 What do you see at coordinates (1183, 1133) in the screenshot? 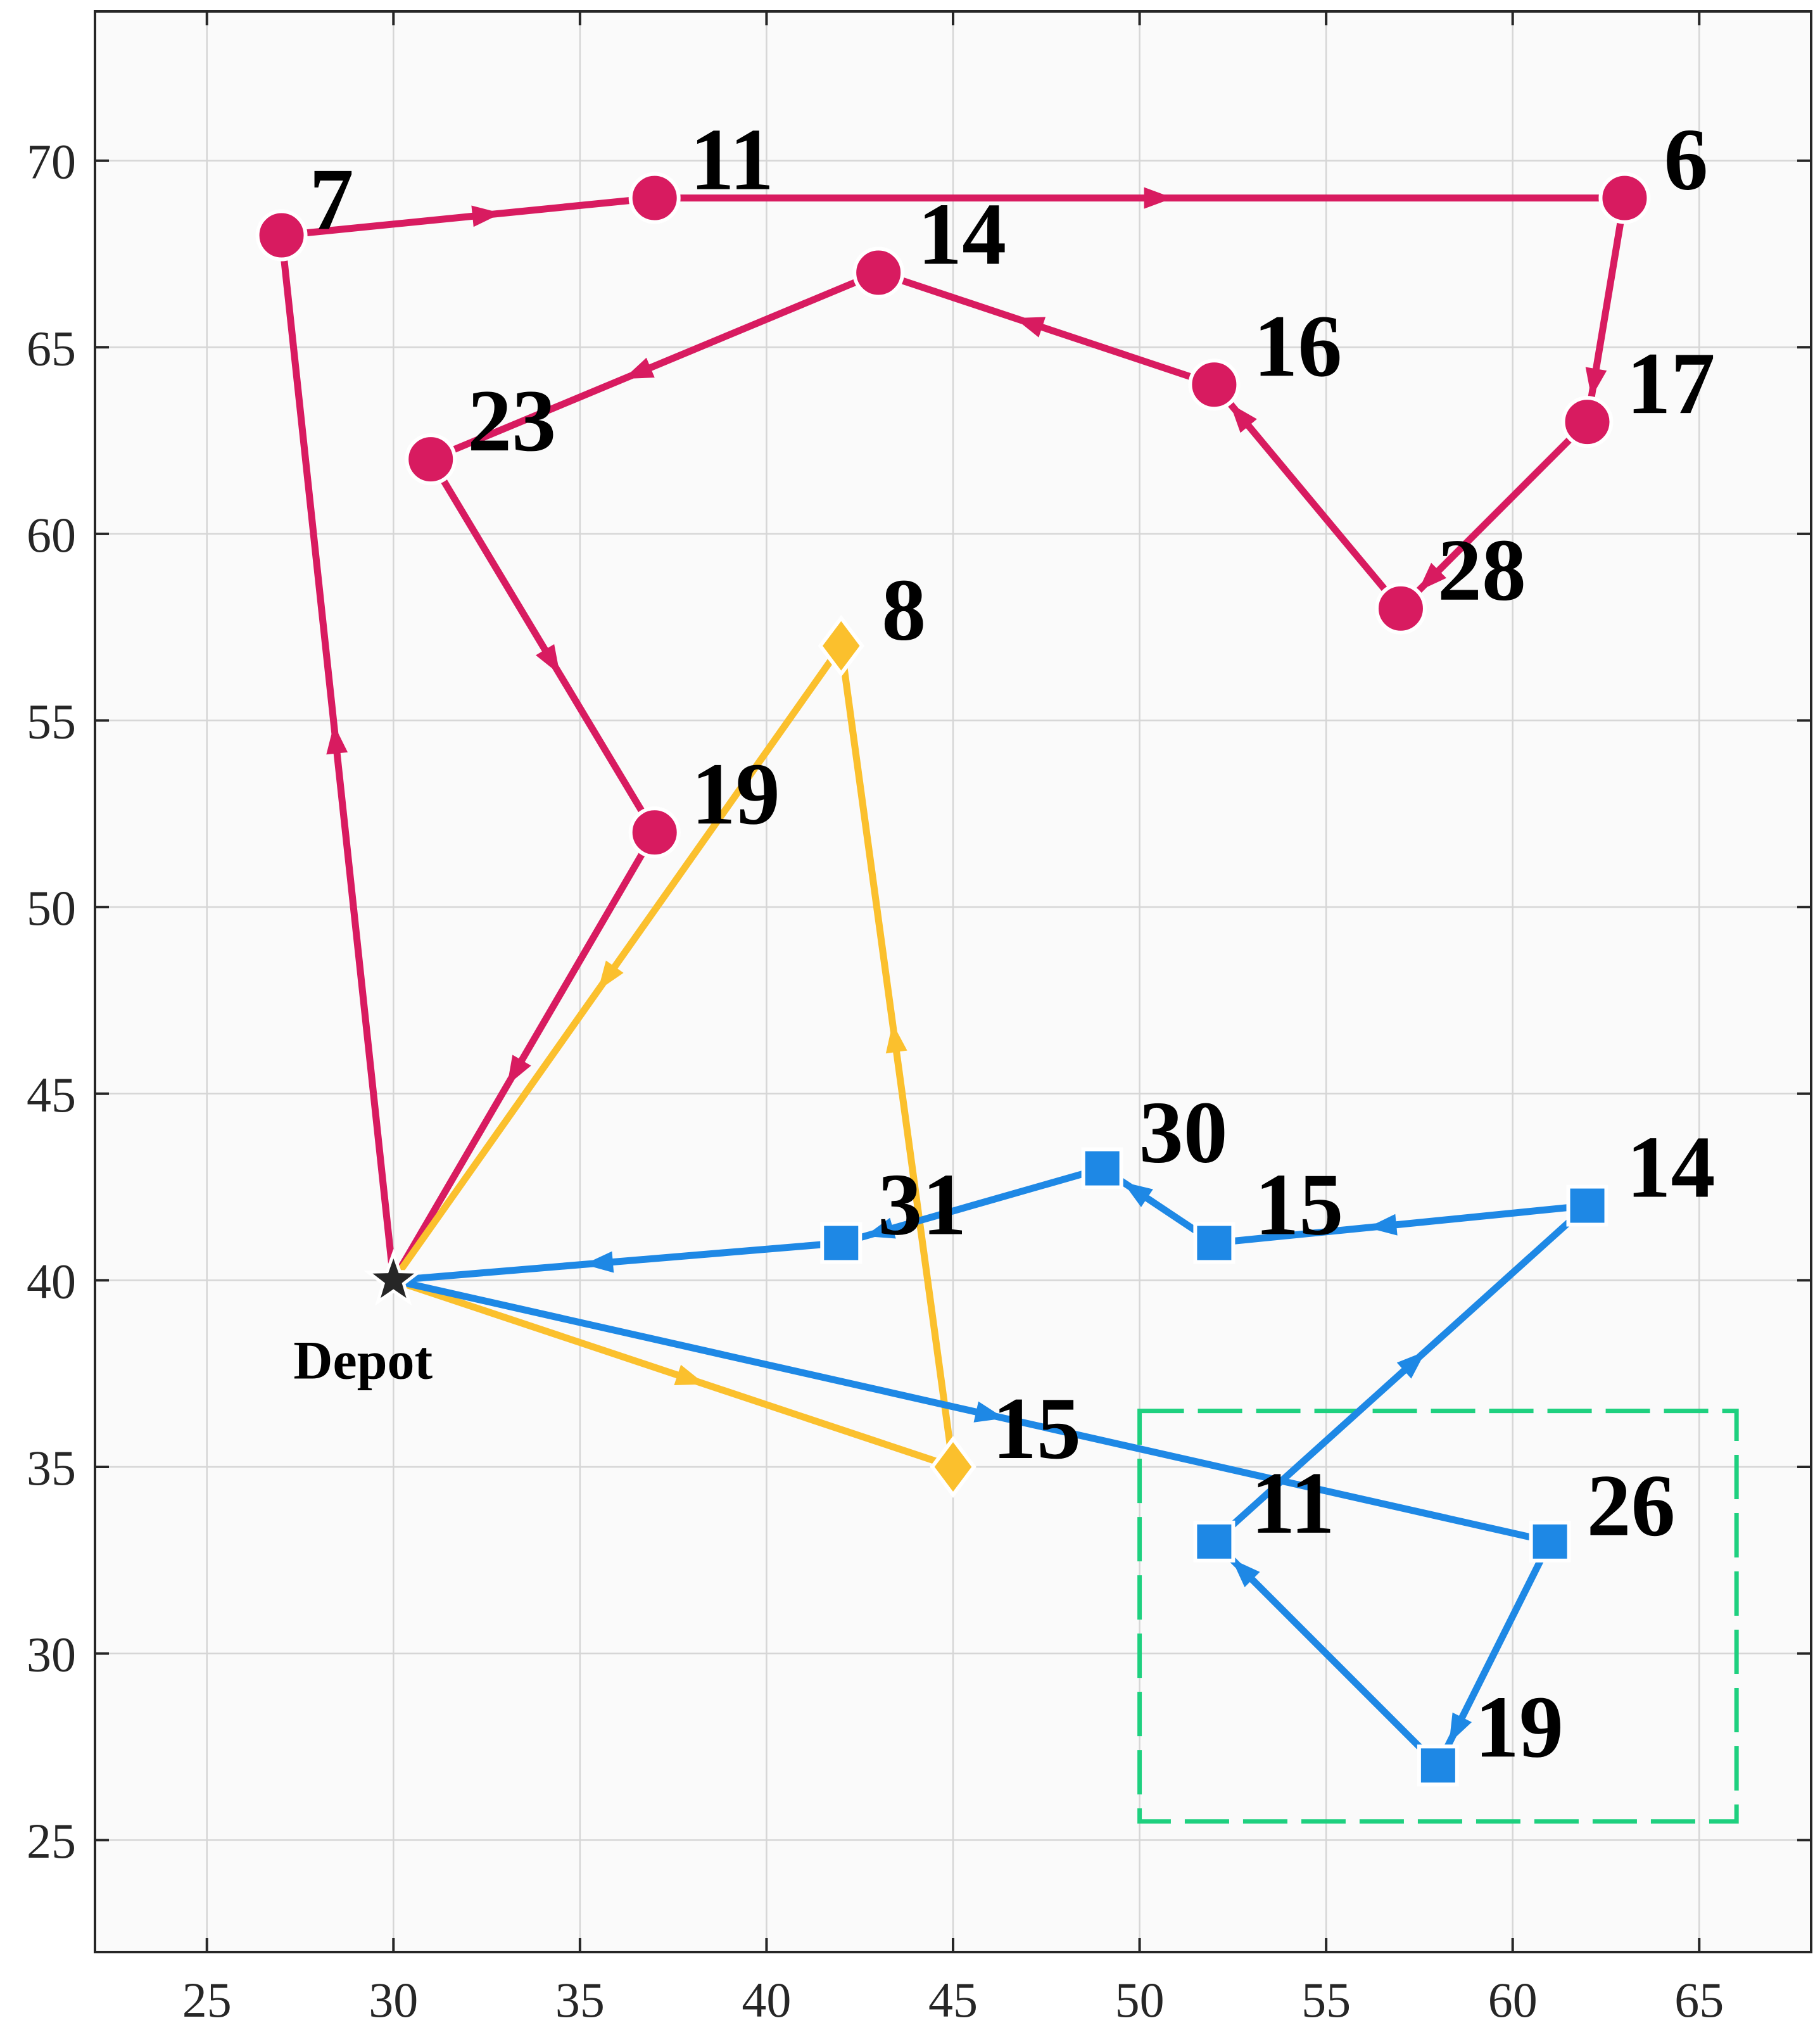
I see `node-label: 30` at bounding box center [1183, 1133].